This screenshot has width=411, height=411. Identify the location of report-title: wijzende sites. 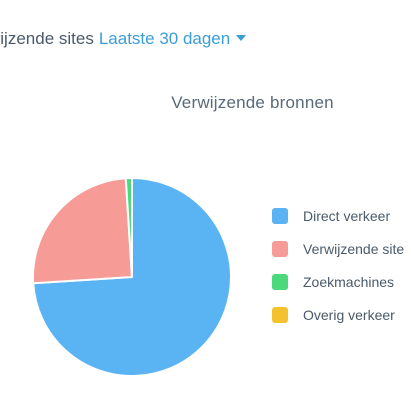
(47, 38).